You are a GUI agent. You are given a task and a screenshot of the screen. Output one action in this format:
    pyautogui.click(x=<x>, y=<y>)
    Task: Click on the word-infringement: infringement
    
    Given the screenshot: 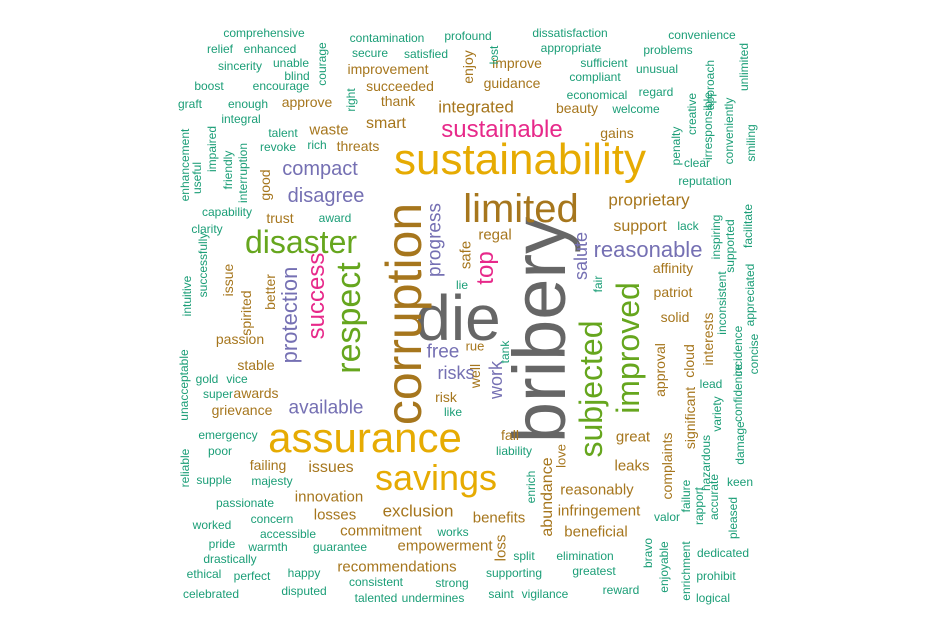 What is the action you would take?
    pyautogui.click(x=599, y=511)
    